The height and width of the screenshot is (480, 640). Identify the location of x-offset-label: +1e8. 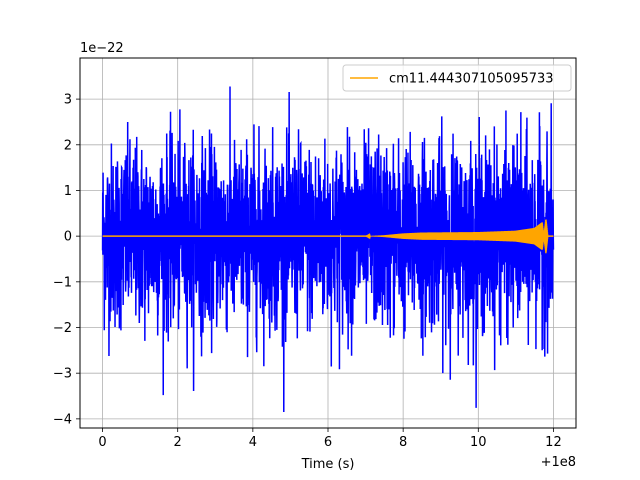
(558, 462).